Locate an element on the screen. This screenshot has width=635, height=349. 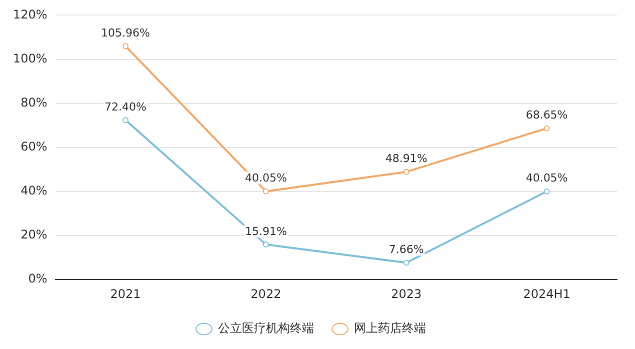
x-tick-label: 2024H1 is located at coordinates (546, 293).